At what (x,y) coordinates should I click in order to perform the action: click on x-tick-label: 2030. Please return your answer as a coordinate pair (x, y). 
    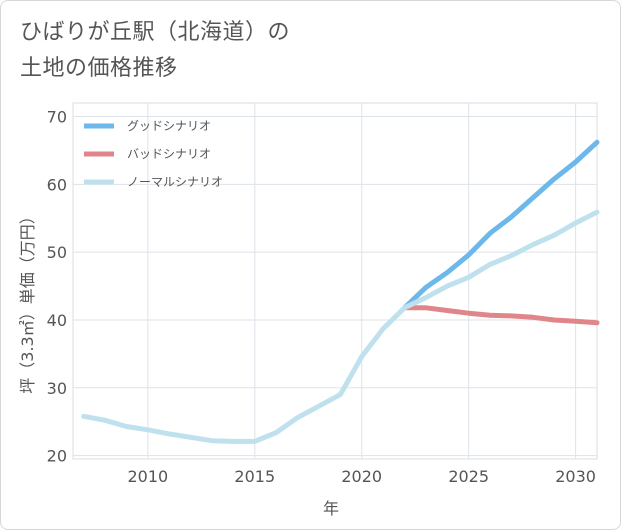
    Looking at the image, I should click on (575, 476).